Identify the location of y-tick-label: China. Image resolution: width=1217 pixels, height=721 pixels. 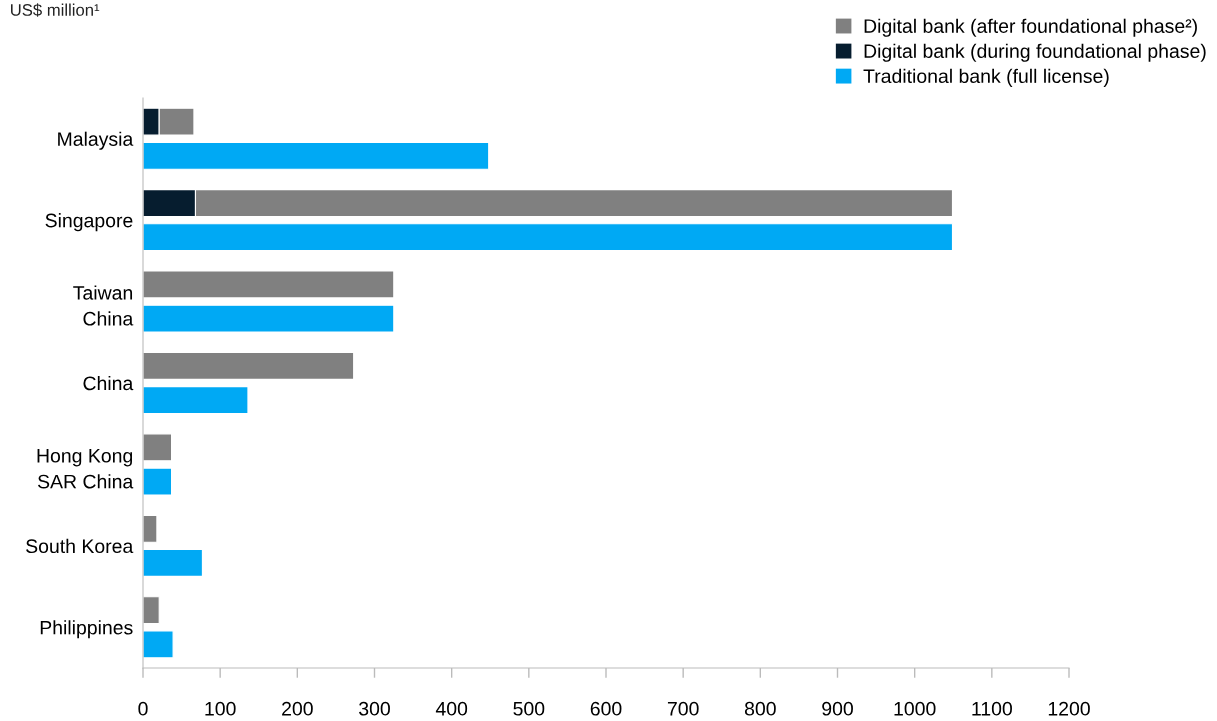
(108, 383).